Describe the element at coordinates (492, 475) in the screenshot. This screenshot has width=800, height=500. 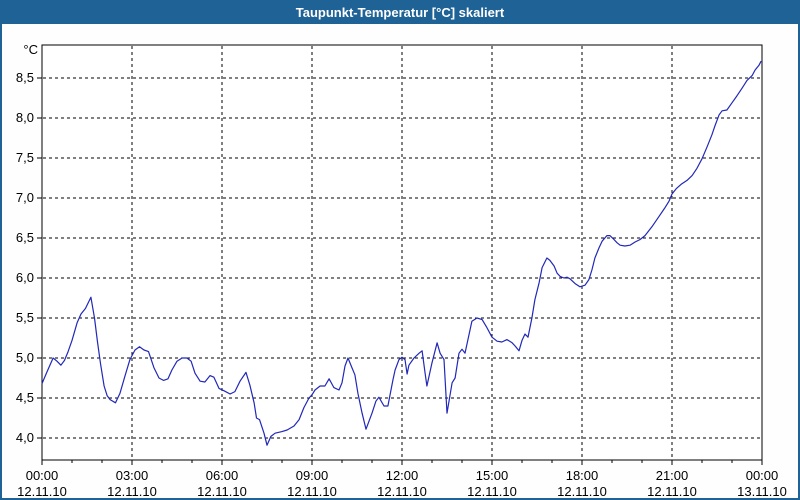
I see `x-tick-time-label: 15:00` at that location.